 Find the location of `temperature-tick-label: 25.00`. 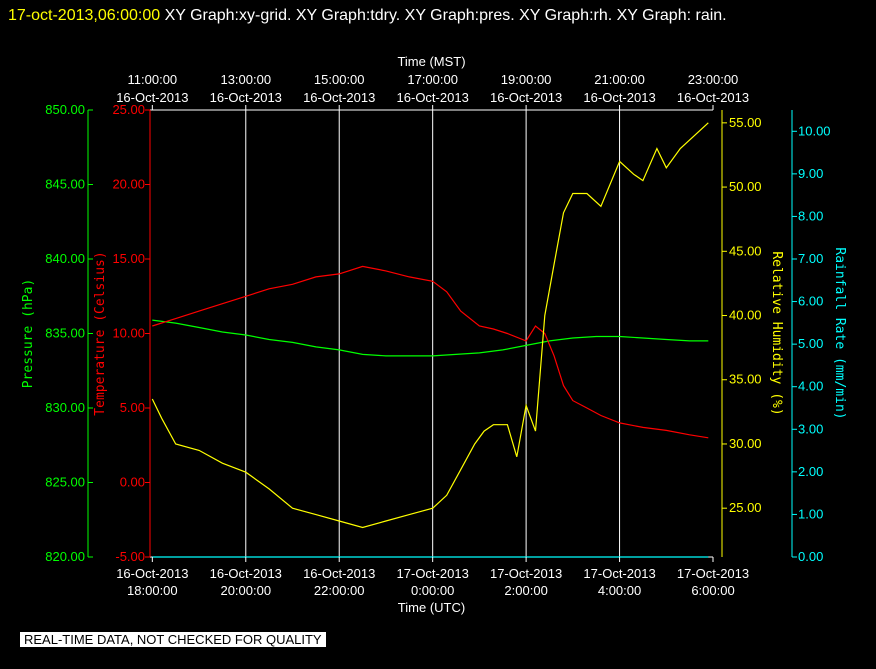

temperature-tick-label: 25.00 is located at coordinates (128, 109).